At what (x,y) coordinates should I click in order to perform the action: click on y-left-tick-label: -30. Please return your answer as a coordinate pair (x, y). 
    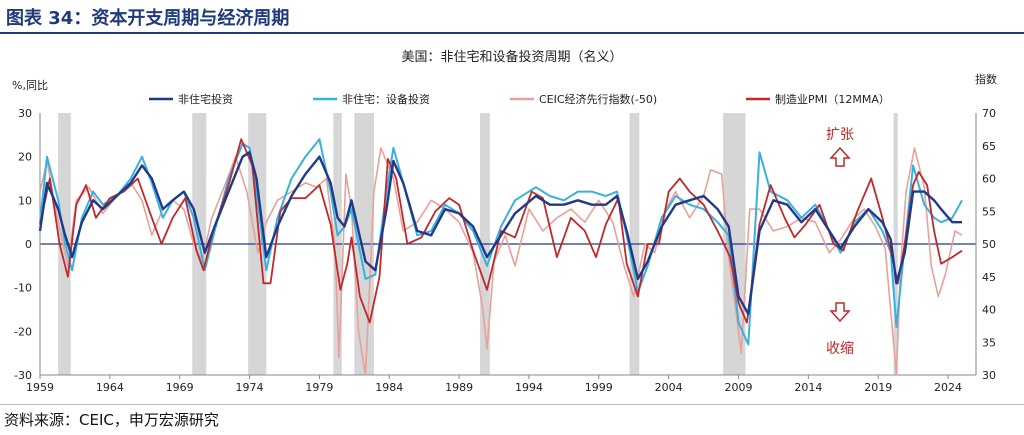
    Looking at the image, I should click on (23, 375).